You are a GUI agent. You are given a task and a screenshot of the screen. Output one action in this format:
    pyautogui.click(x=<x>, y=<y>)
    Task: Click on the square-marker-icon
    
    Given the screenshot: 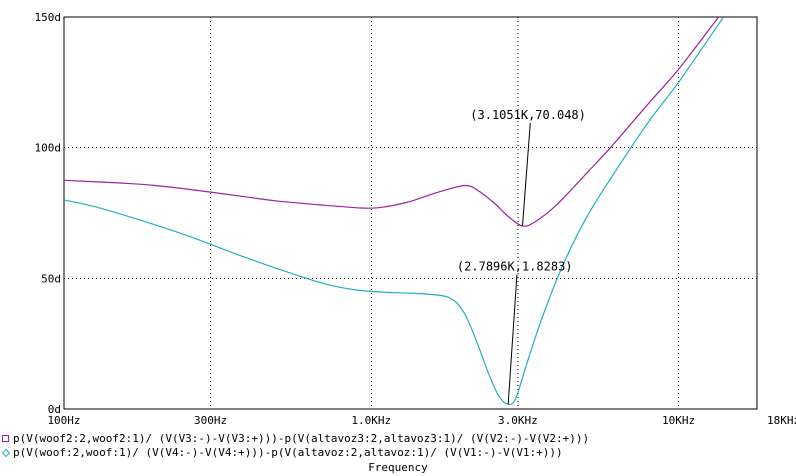 What is the action you would take?
    pyautogui.click(x=5, y=438)
    